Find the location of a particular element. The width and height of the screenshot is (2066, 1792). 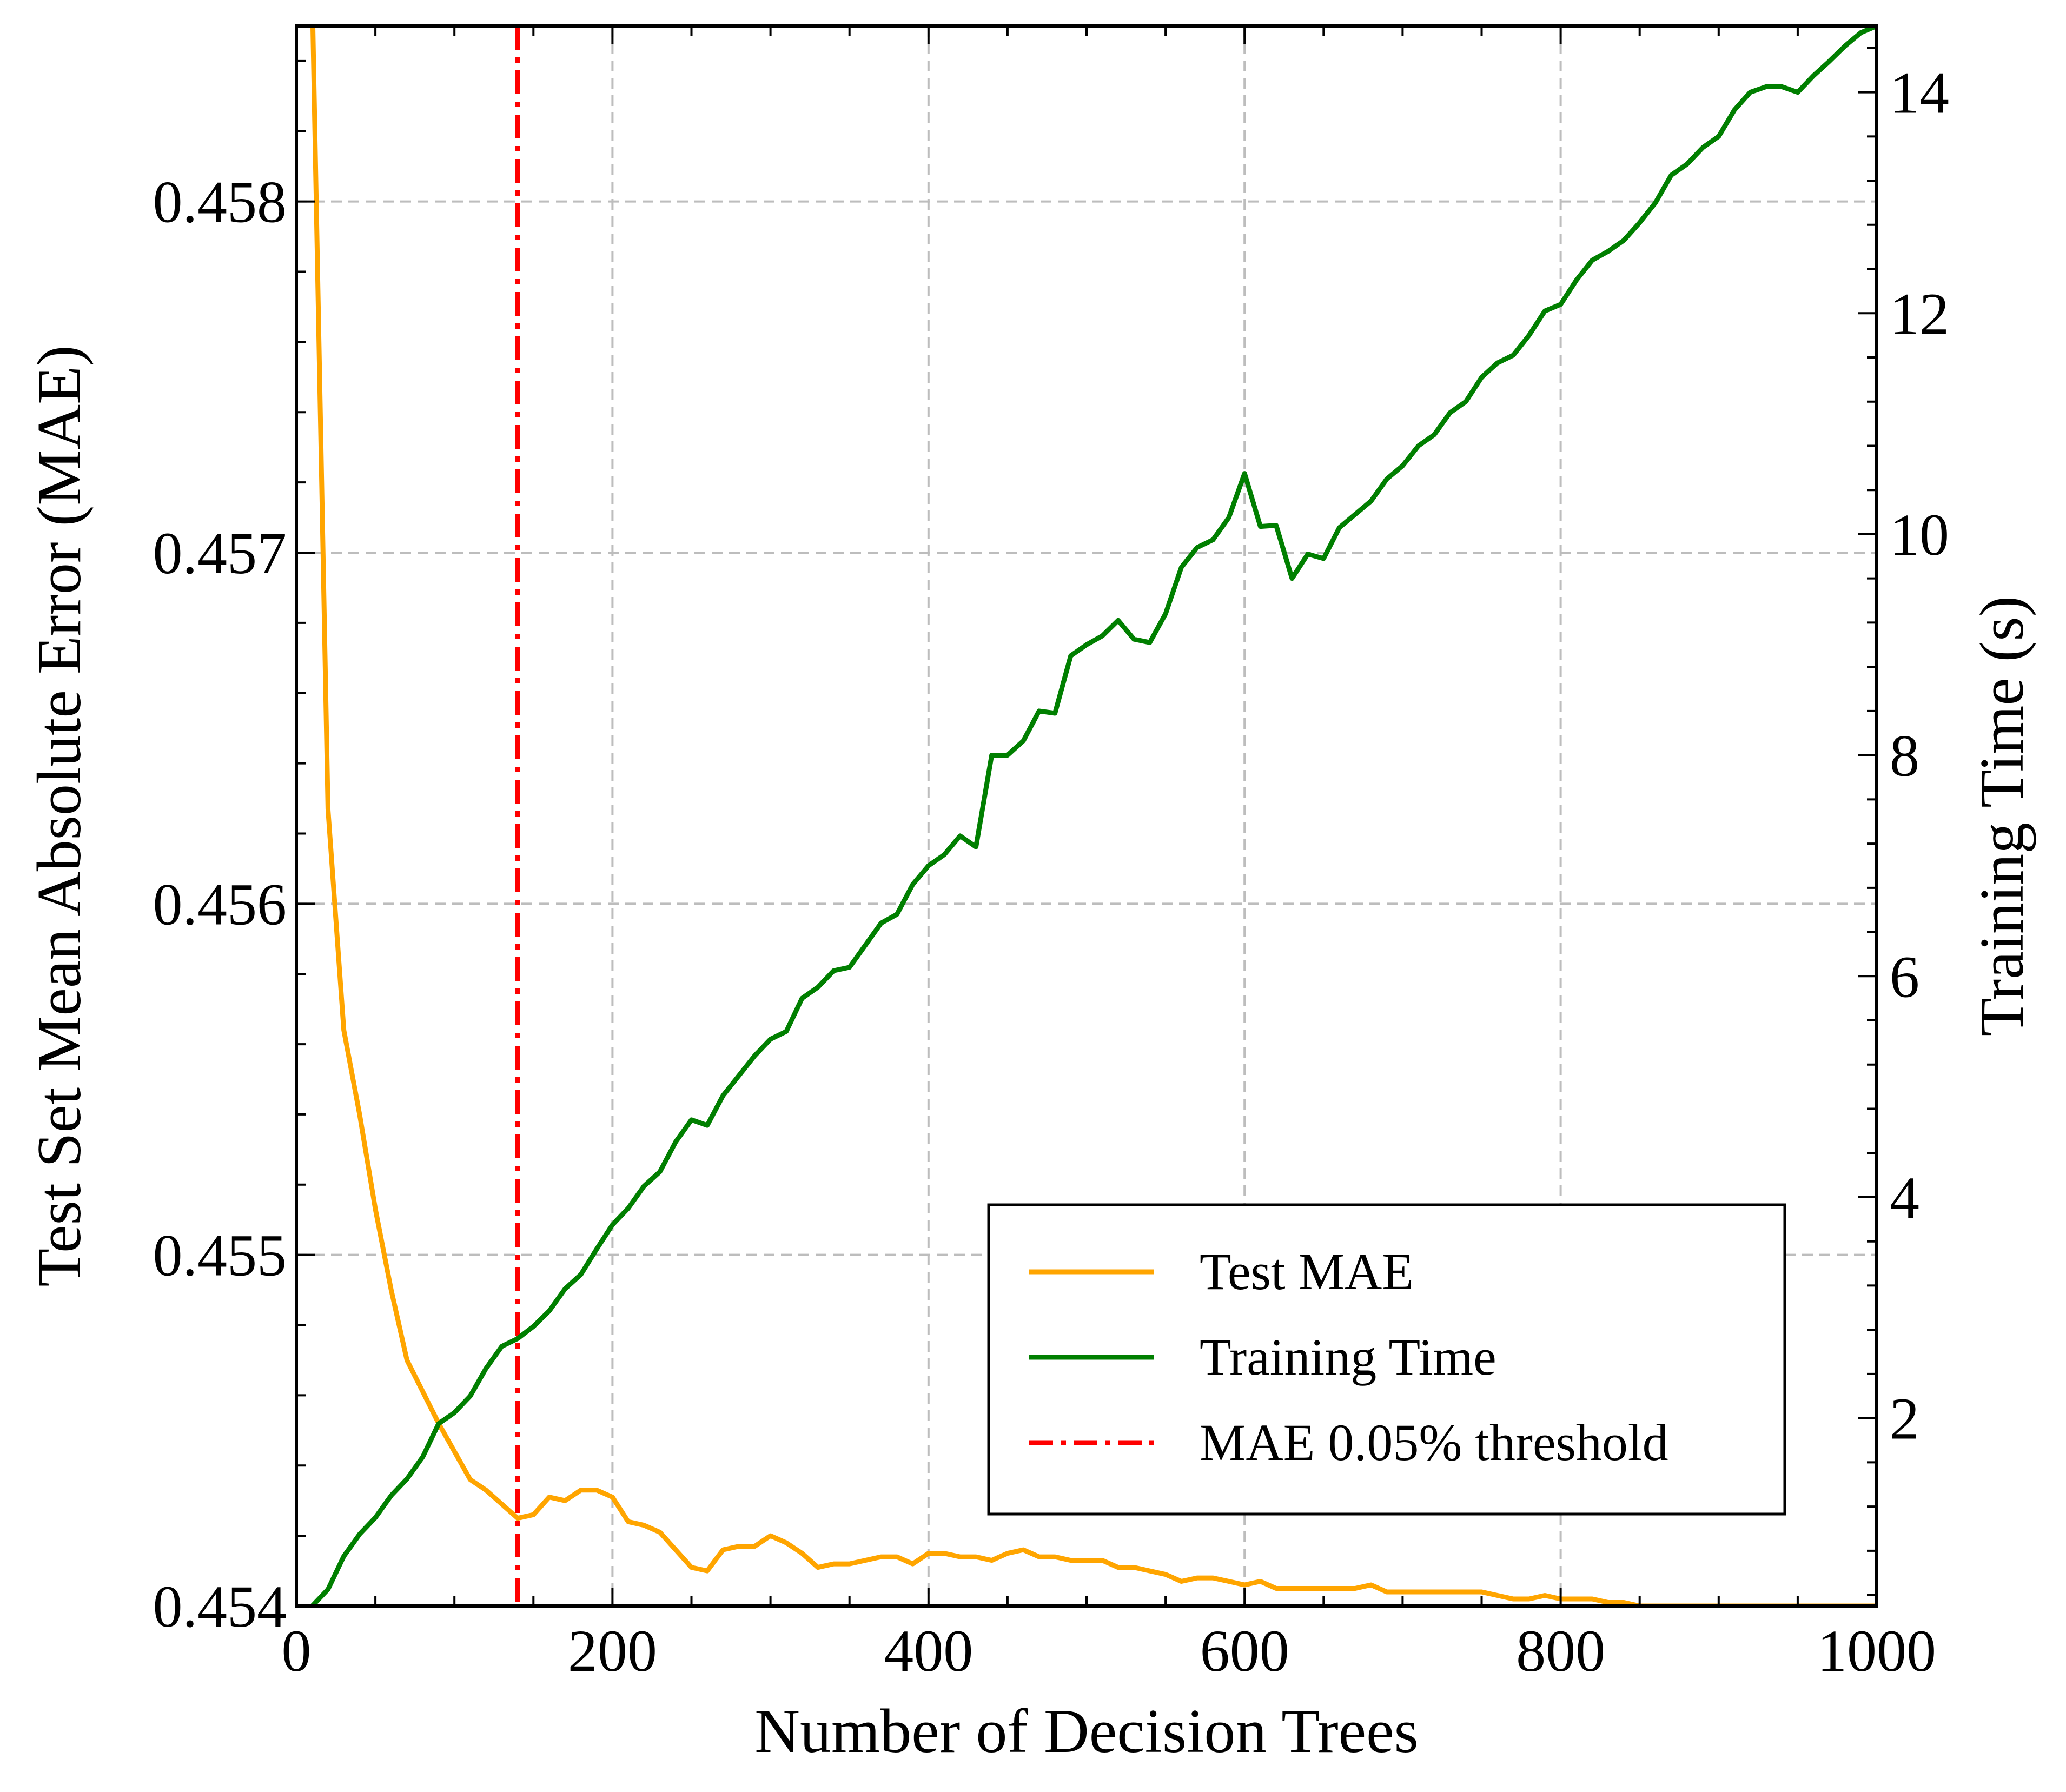

legend-label: Training Time is located at coordinates (1348, 1357).